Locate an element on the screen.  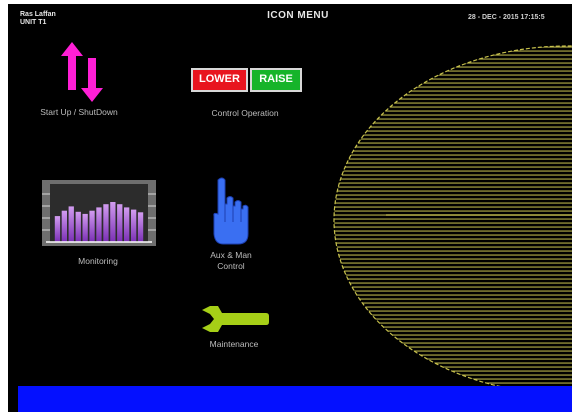
raise-button: RAISE is located at coordinates (276, 80).